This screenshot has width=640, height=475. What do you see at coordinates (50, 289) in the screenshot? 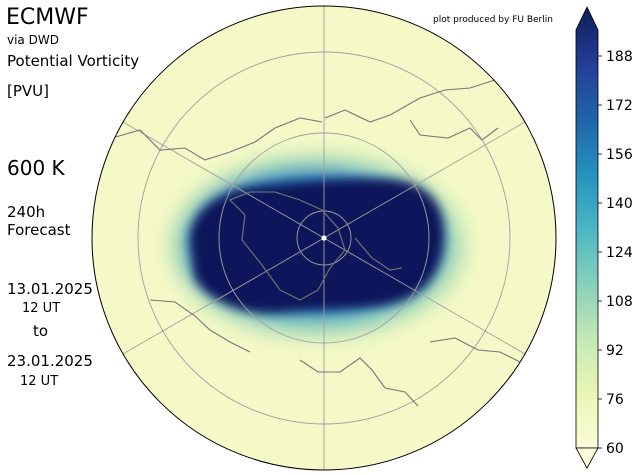
I see `start-date: 13.01.2025` at bounding box center [50, 289].